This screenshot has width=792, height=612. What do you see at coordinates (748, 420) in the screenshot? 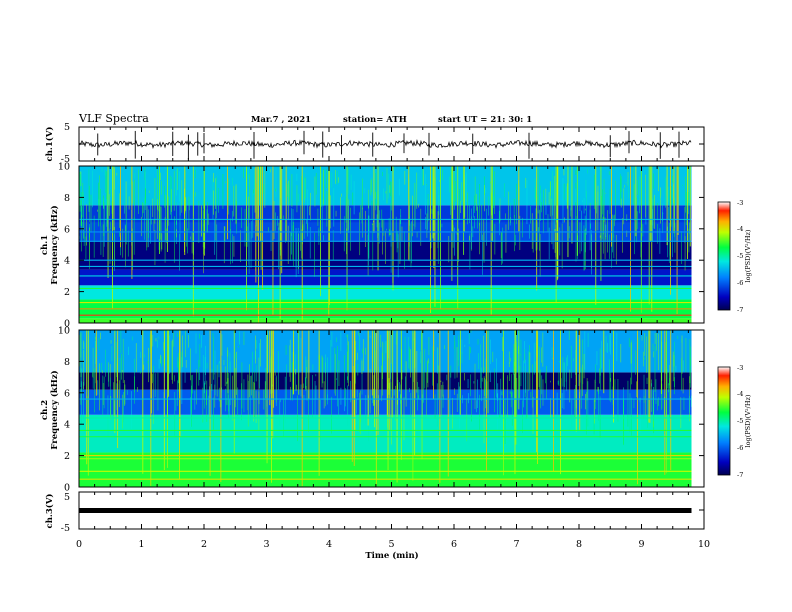
I see `ch2-colorbar-label: log(PSD)(V²/Hz)` at bounding box center [748, 420].